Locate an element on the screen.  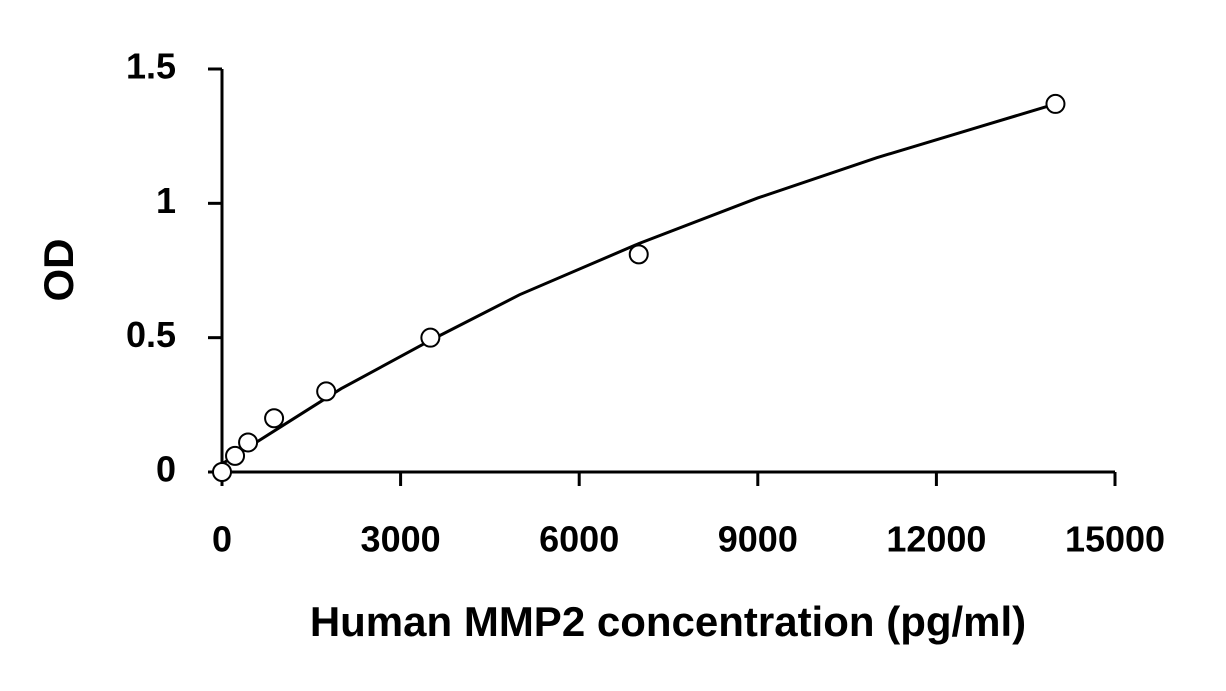
y-tick-label: 1.5 is located at coordinates (151, 66).